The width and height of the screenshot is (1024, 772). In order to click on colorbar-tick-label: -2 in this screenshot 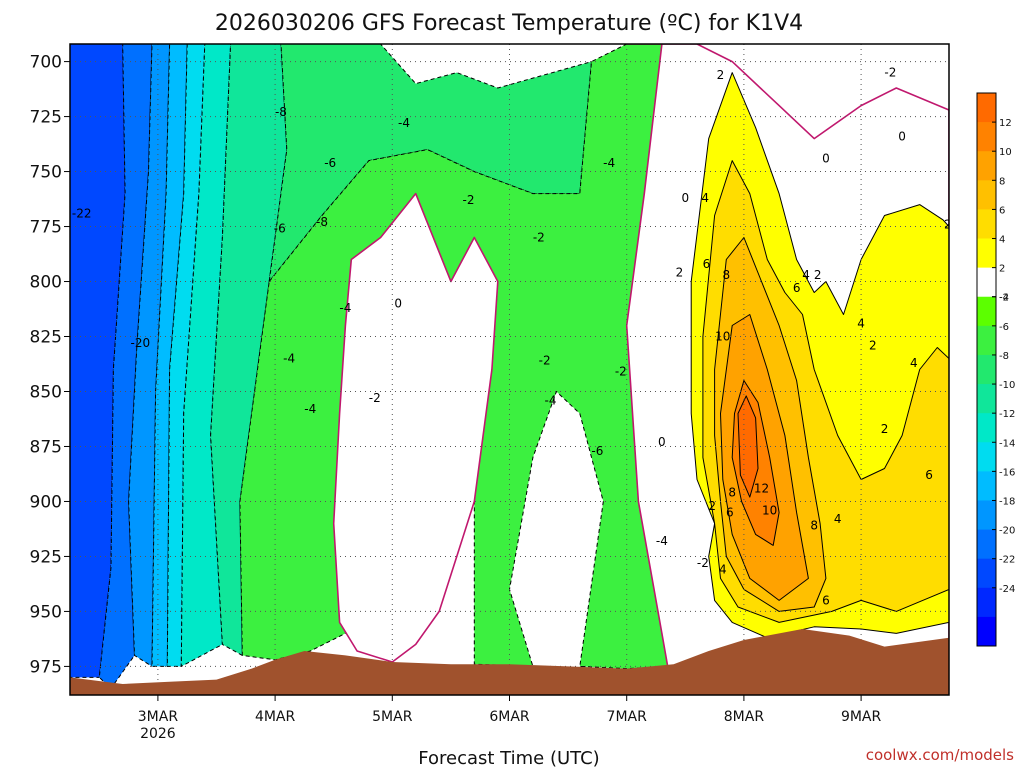, I will do `click(1004, 298)`.